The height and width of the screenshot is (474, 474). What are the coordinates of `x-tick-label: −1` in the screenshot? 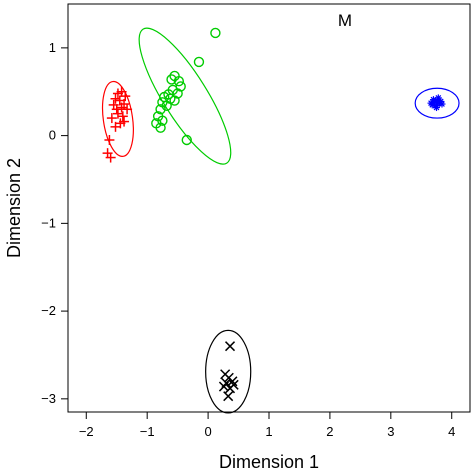 It's located at (147, 431).